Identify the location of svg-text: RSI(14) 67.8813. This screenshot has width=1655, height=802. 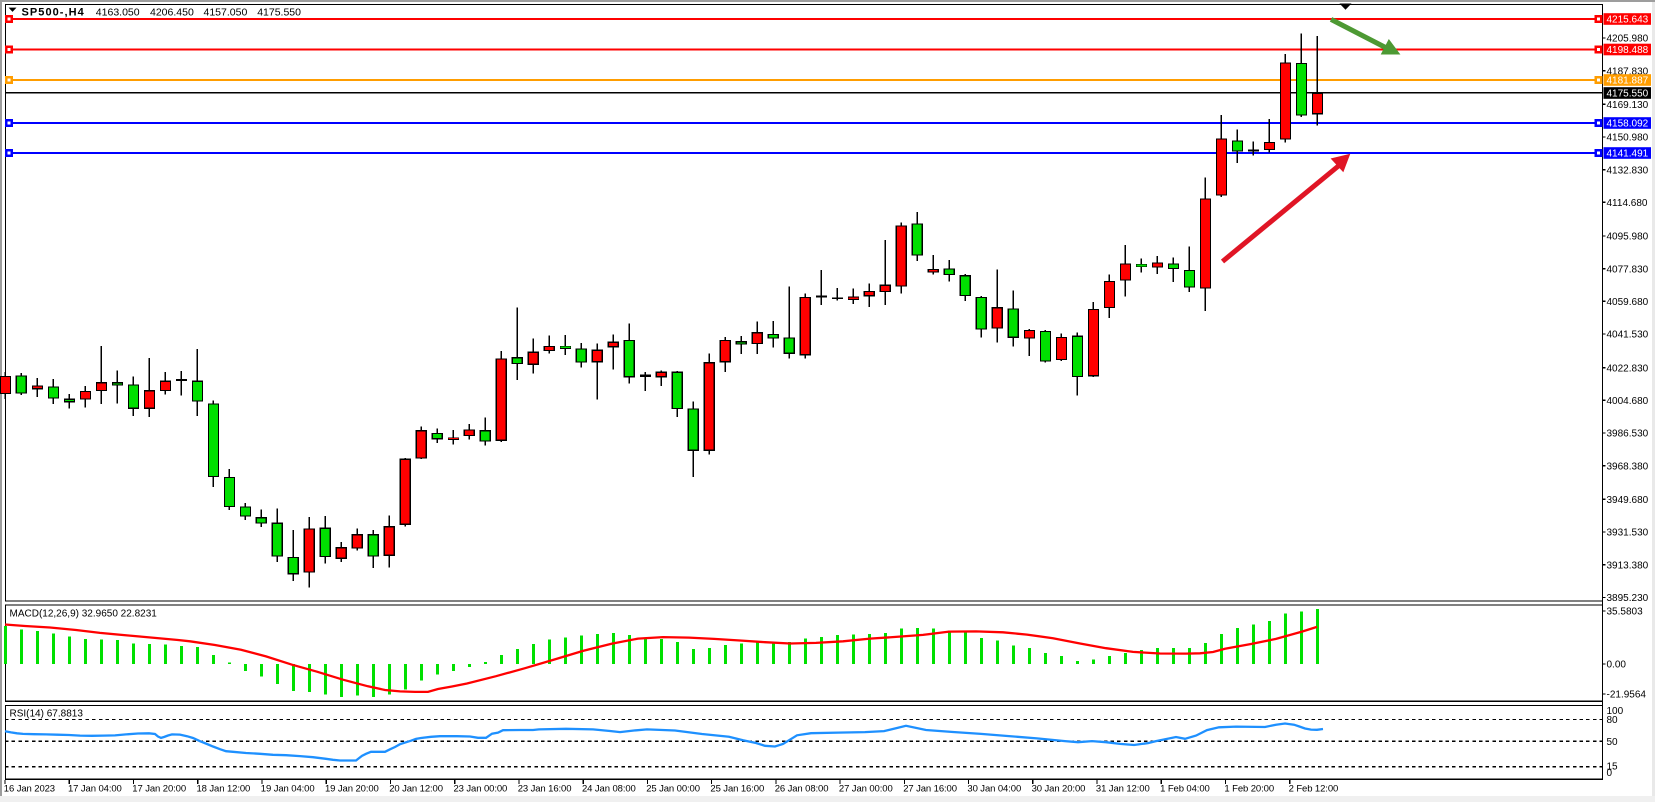
(47, 713).